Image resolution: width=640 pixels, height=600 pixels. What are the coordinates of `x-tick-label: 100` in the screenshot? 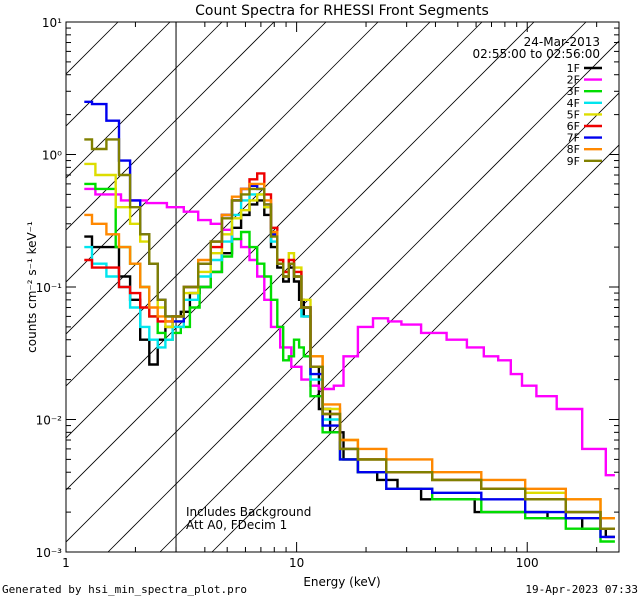 It's located at (527, 563).